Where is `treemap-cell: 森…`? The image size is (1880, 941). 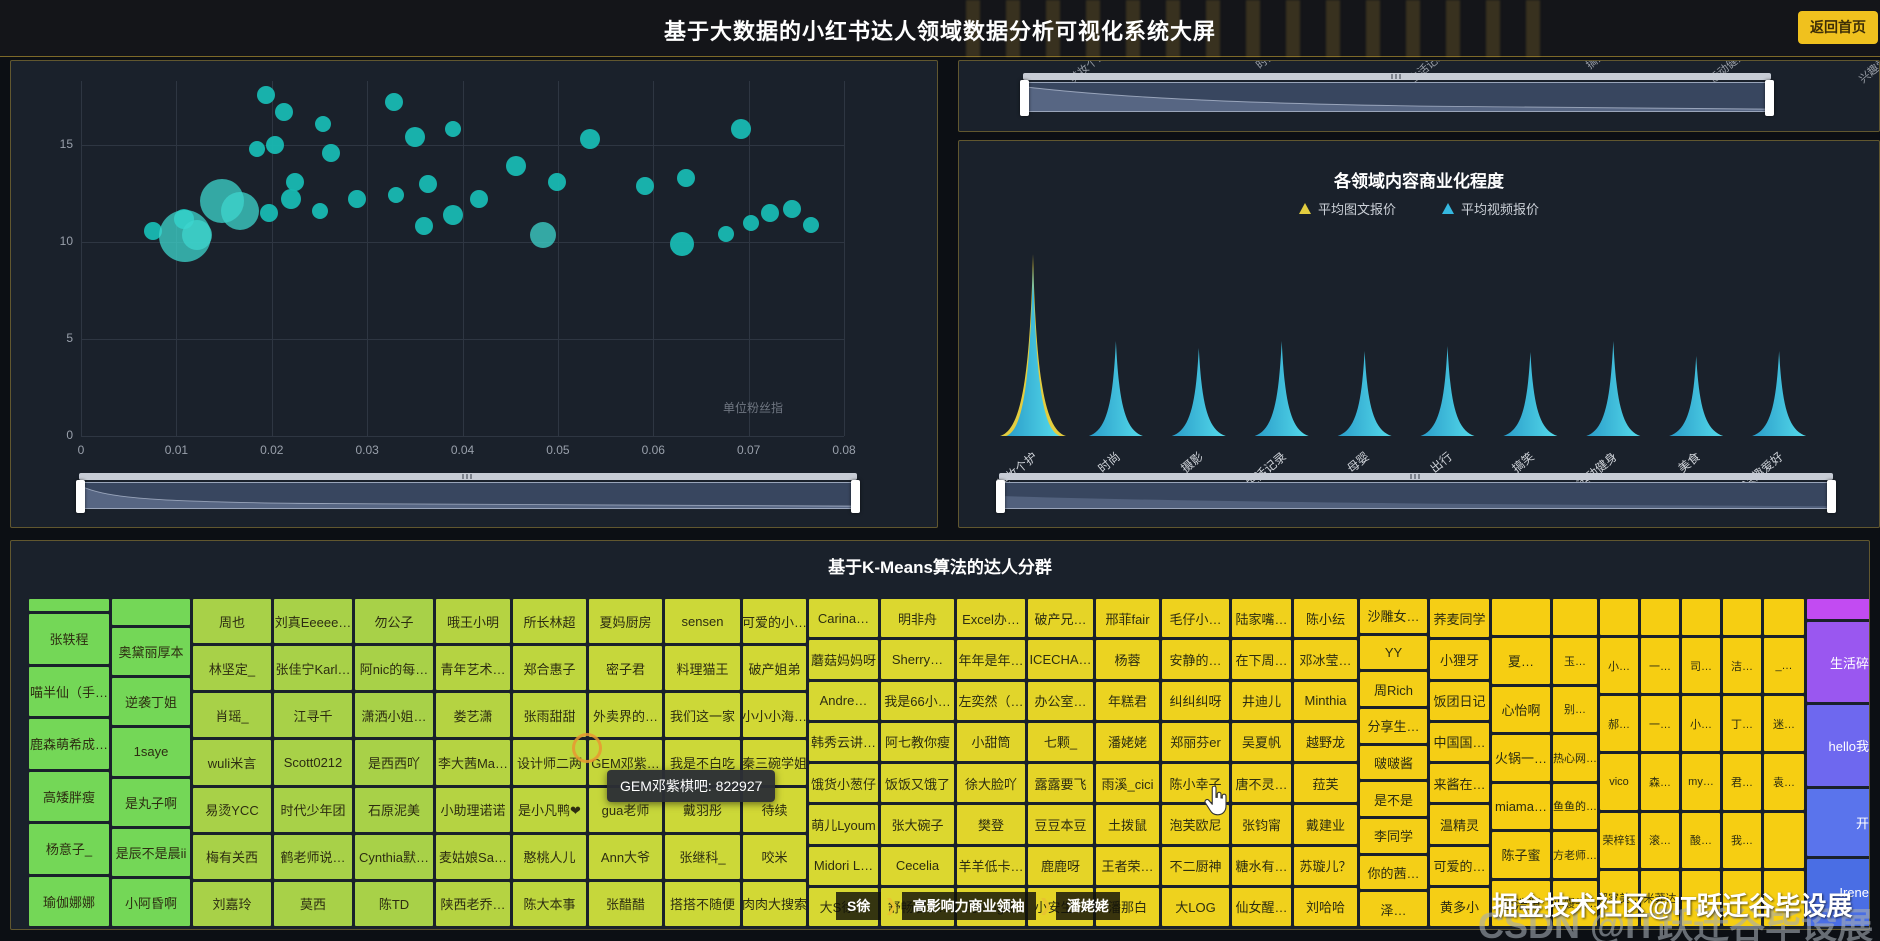 treemap-cell: 森… is located at coordinates (1660, 782).